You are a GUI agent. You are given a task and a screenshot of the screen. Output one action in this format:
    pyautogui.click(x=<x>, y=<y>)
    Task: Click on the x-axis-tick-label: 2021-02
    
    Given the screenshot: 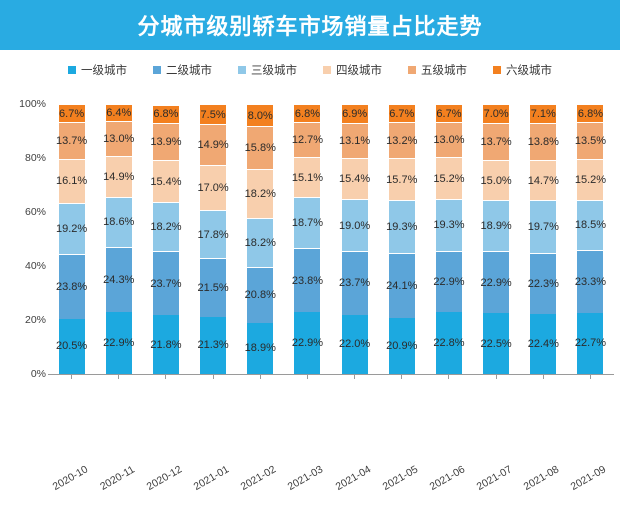 What is the action you would take?
    pyautogui.click(x=258, y=478)
    